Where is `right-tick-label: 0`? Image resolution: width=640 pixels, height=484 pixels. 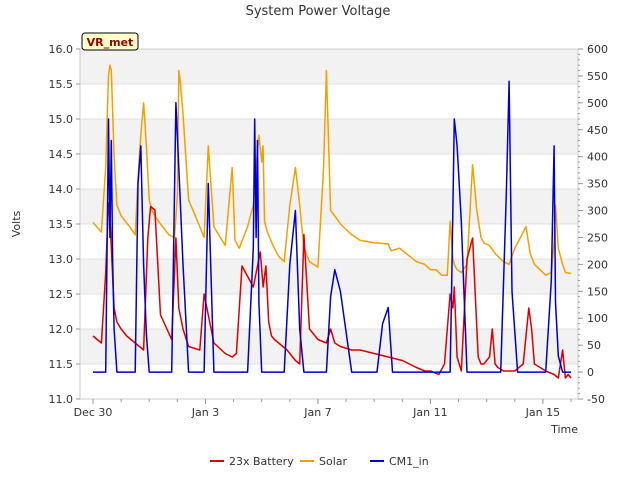
right-tick-label: 0 is located at coordinates (590, 372).